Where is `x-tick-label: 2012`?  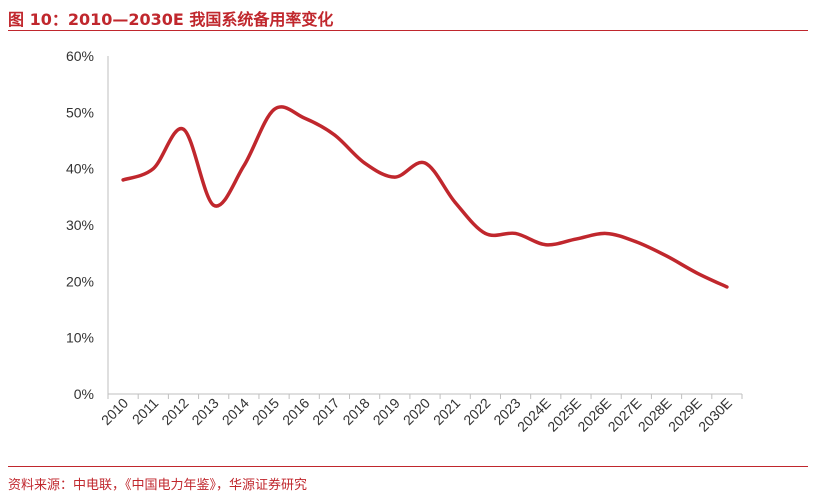 x-tick-label: 2012 is located at coordinates (174, 411).